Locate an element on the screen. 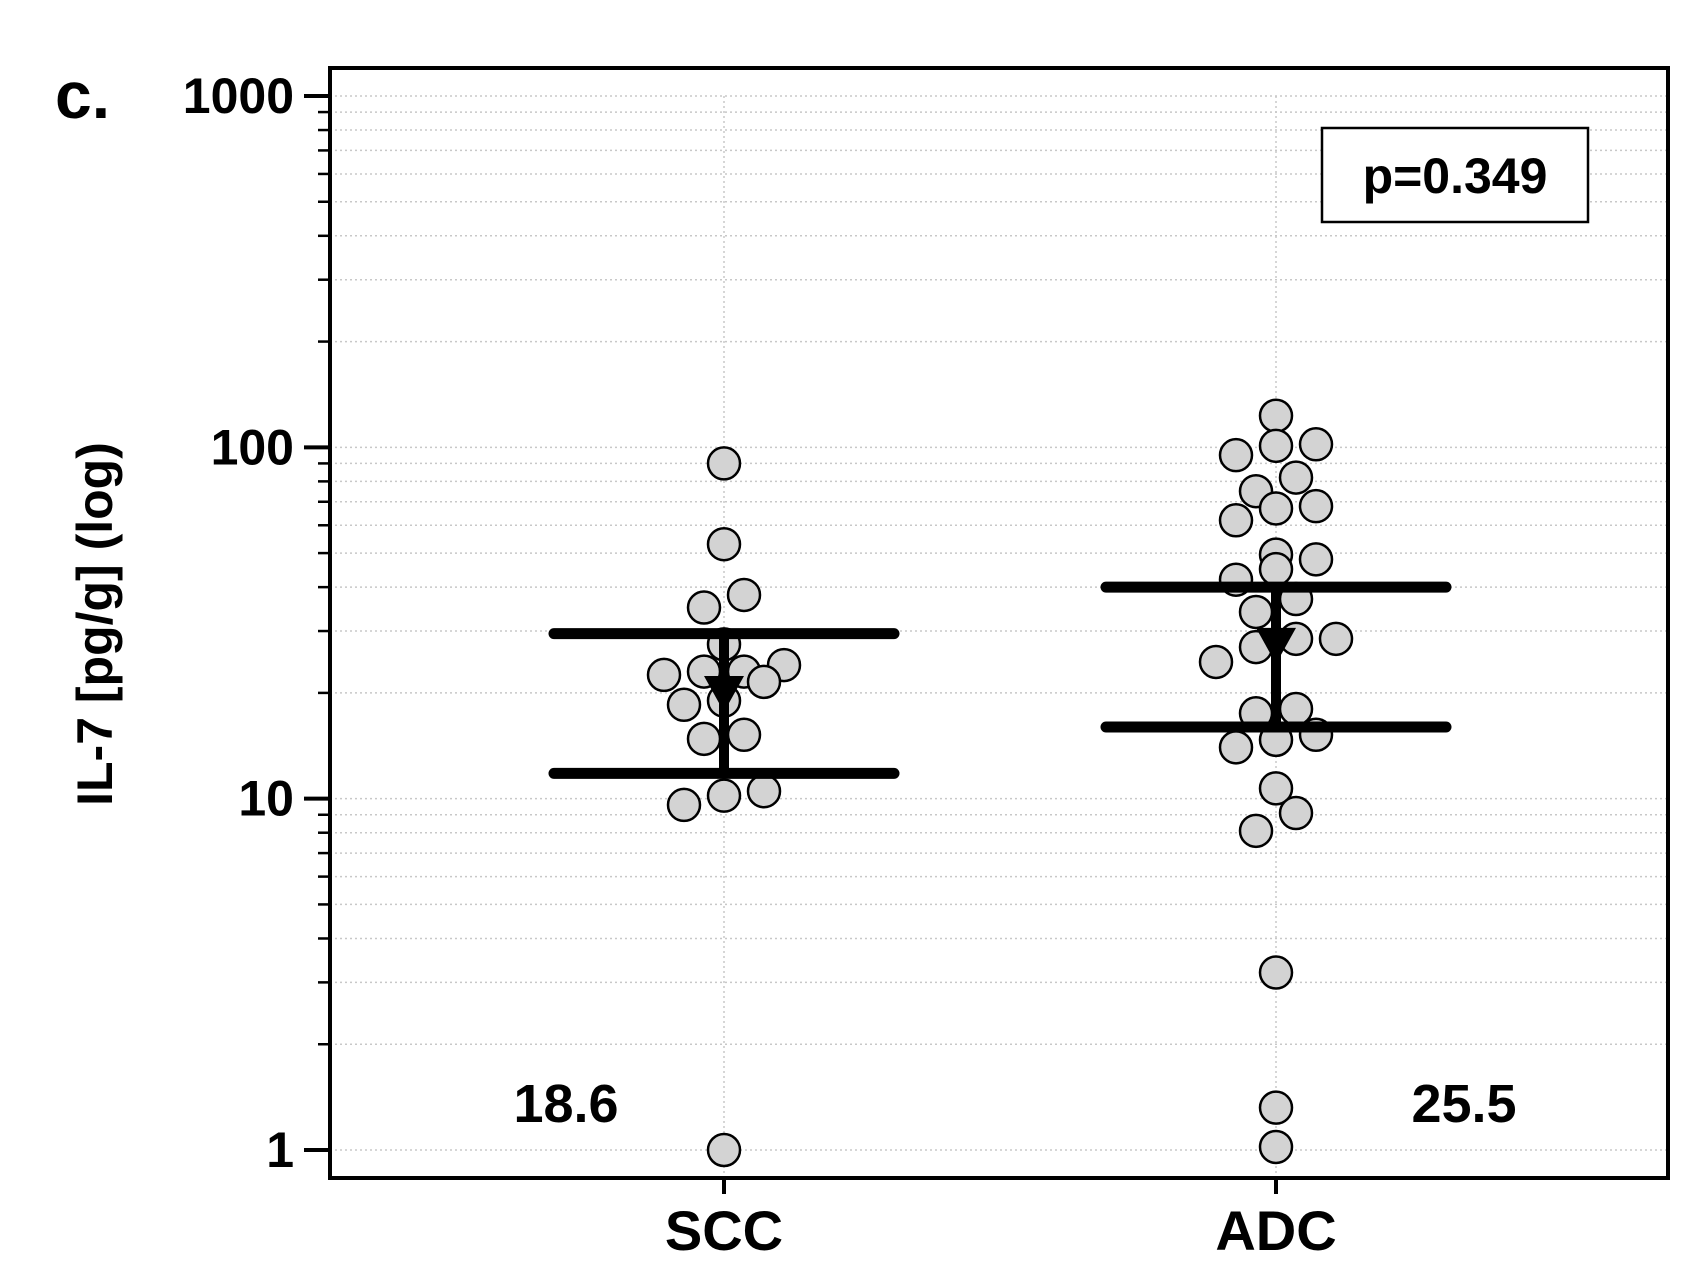 The height and width of the screenshot is (1268, 1688). p-value-label: p=0.349 is located at coordinates (1455, 176).